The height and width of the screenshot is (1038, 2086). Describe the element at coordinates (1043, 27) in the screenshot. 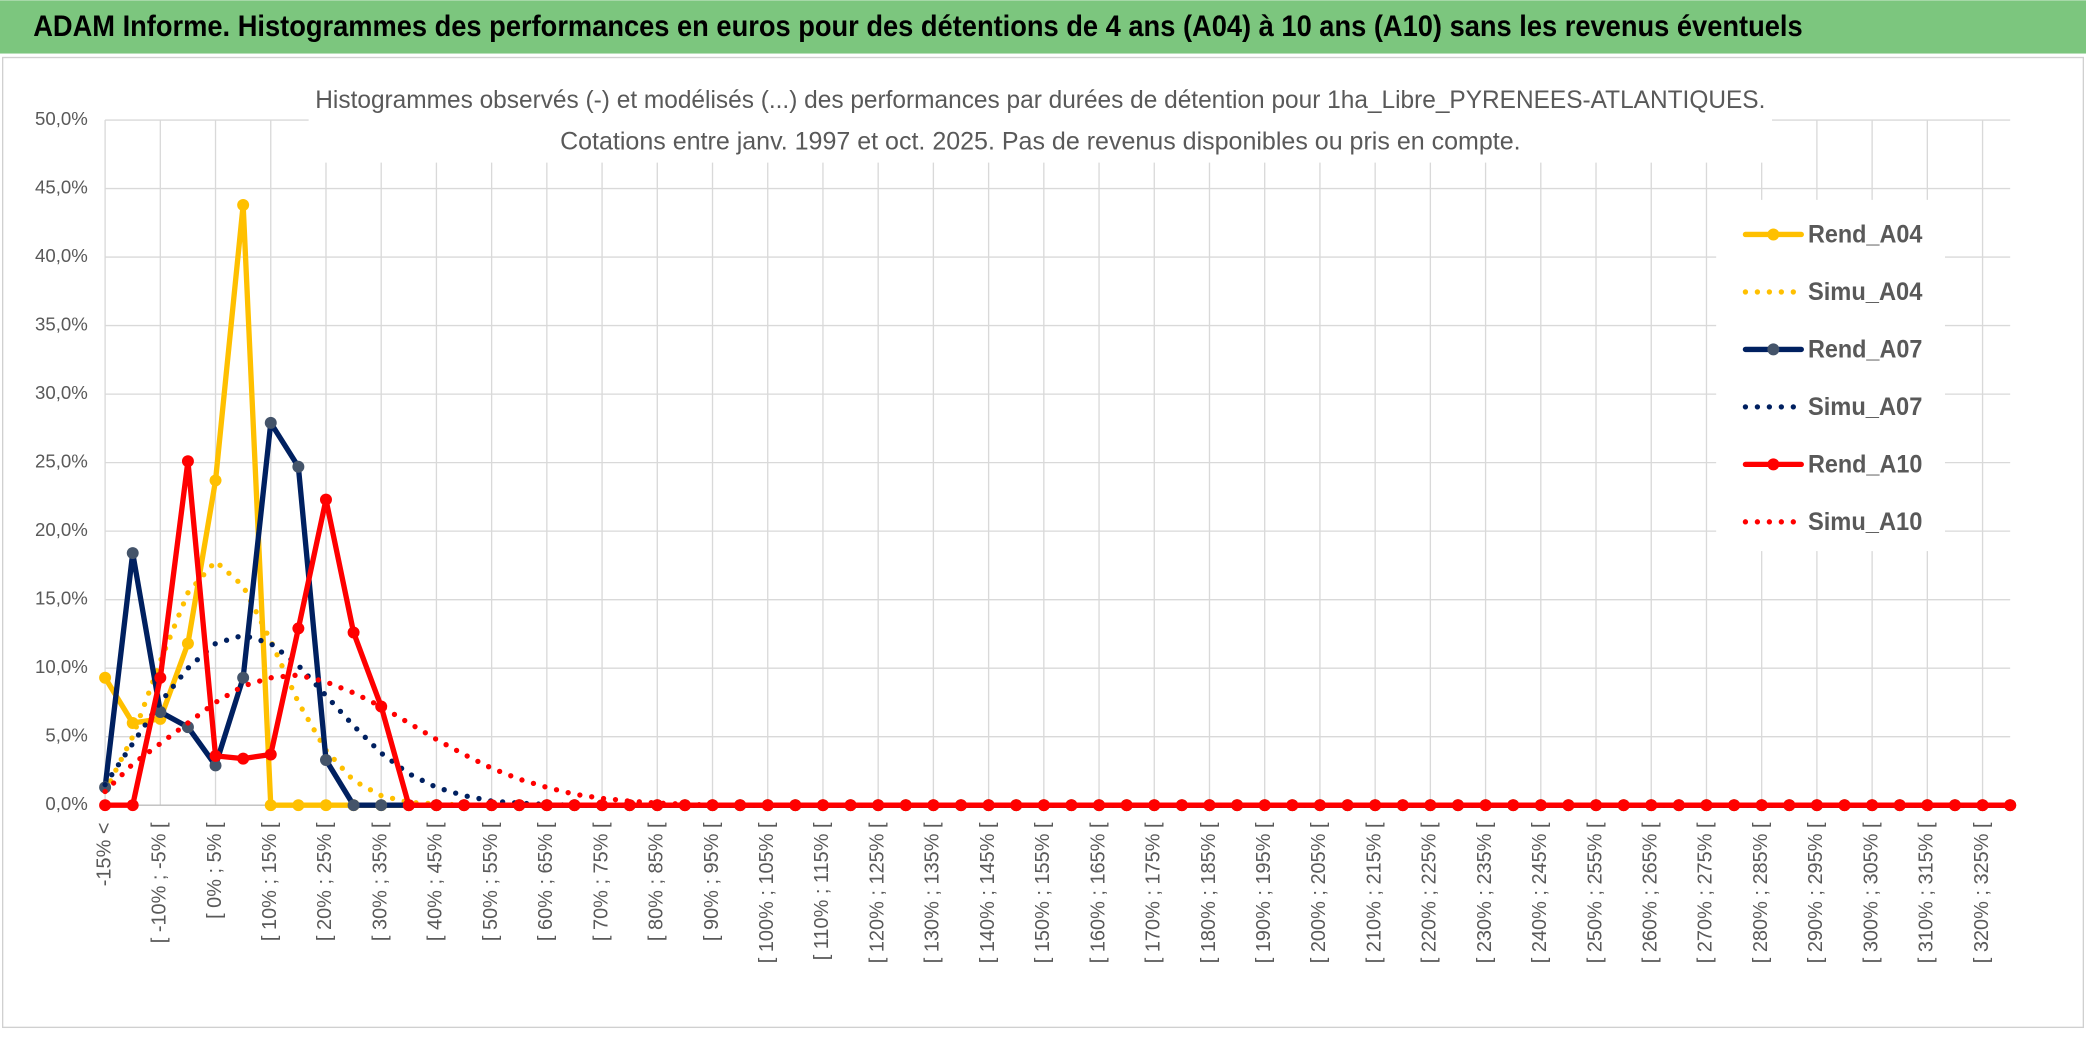

I see `header-bar` at that location.